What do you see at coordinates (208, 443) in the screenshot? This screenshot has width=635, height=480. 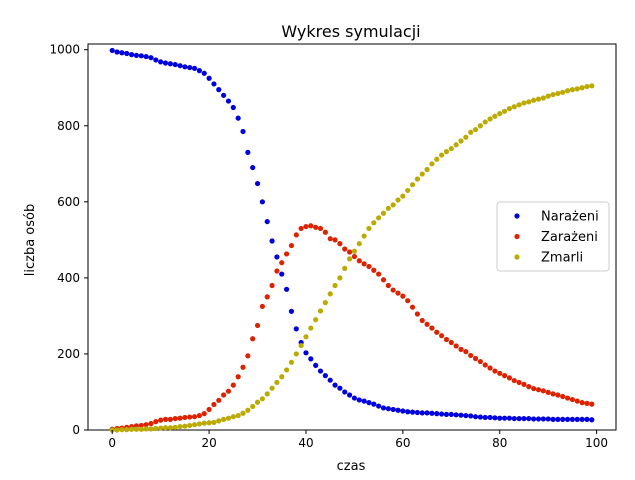 I see `x-tick-label: 20` at bounding box center [208, 443].